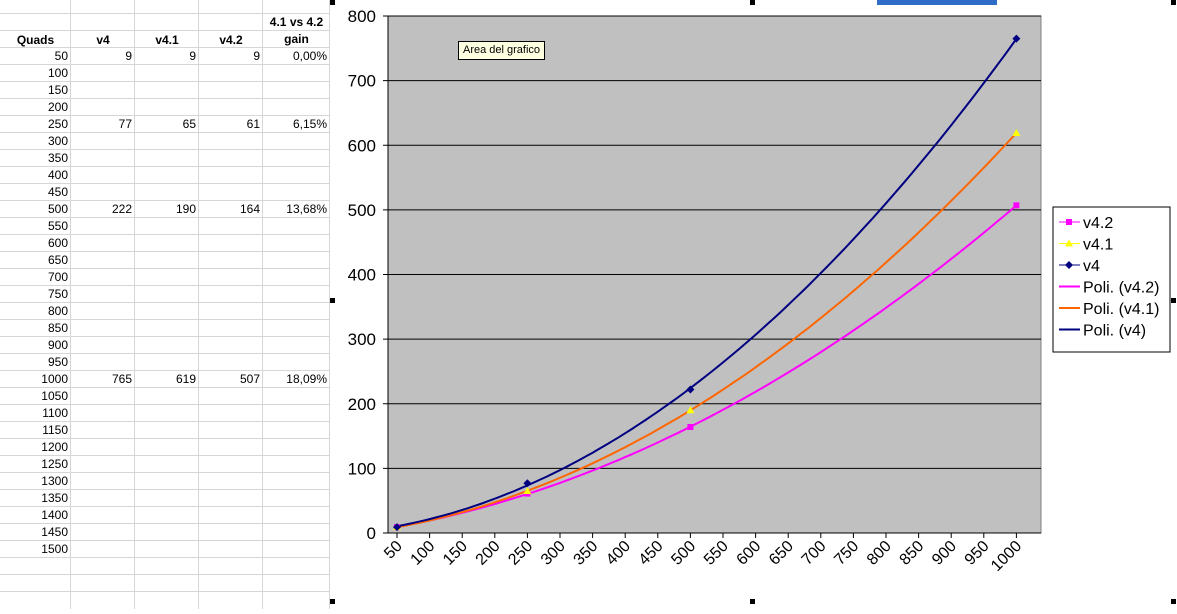 The height and width of the screenshot is (614, 1177). Describe the element at coordinates (814, 553) in the screenshot. I see `x-tick-label: 700` at that location.